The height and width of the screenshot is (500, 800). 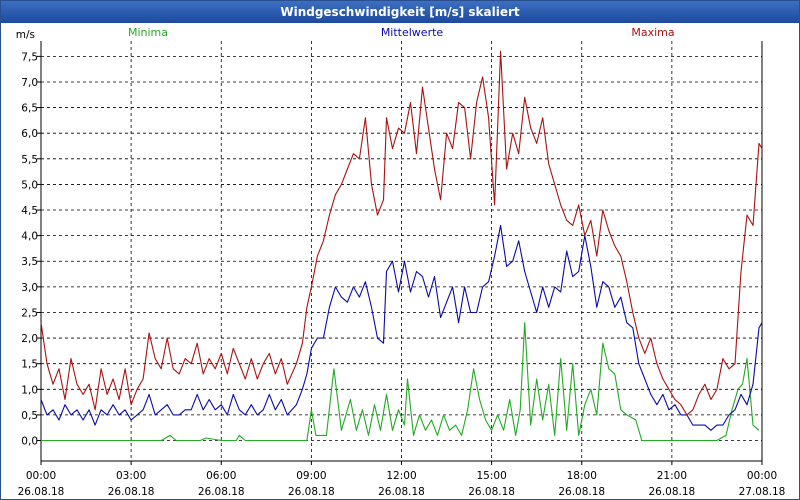 What do you see at coordinates (652, 32) in the screenshot?
I see `legend-maxima: Maxima` at bounding box center [652, 32].